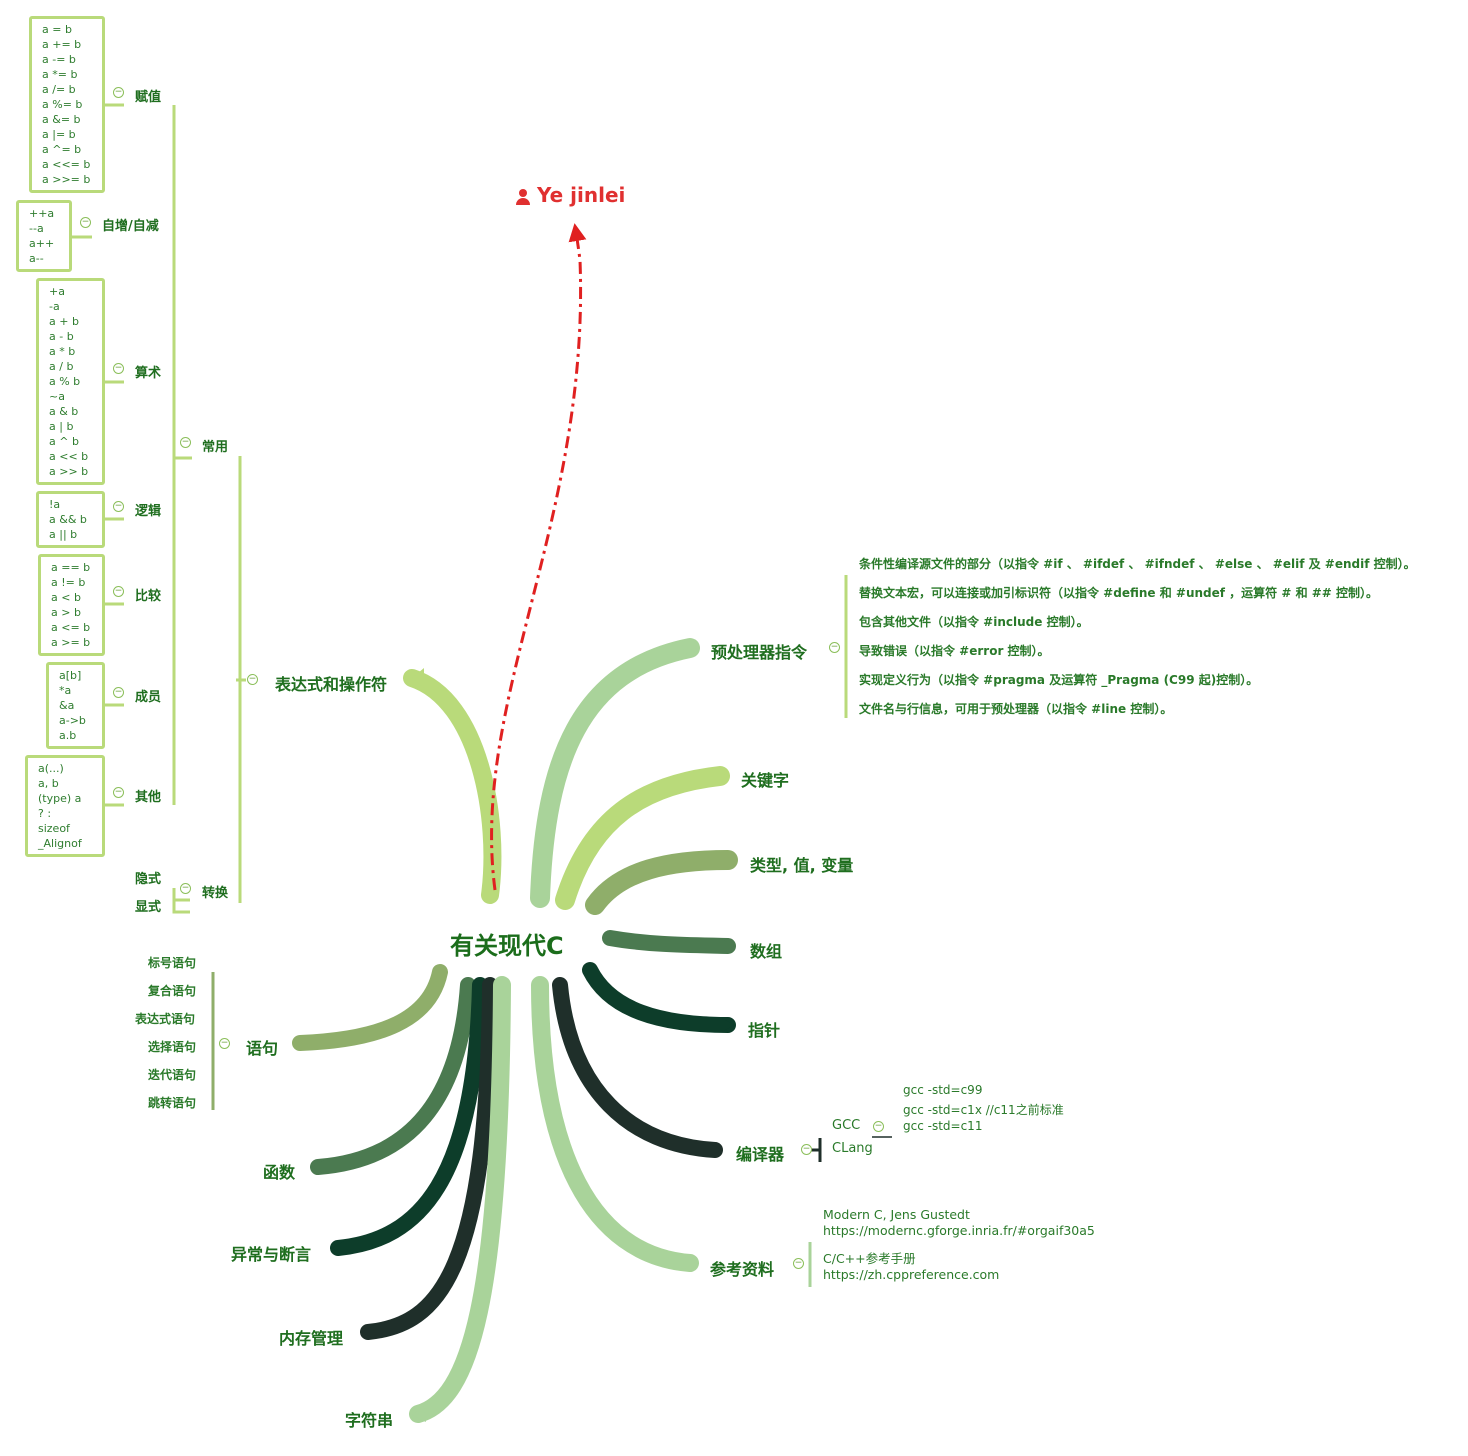  Describe the element at coordinates (57, 396) in the screenshot. I see `box-line: ~a` at that location.